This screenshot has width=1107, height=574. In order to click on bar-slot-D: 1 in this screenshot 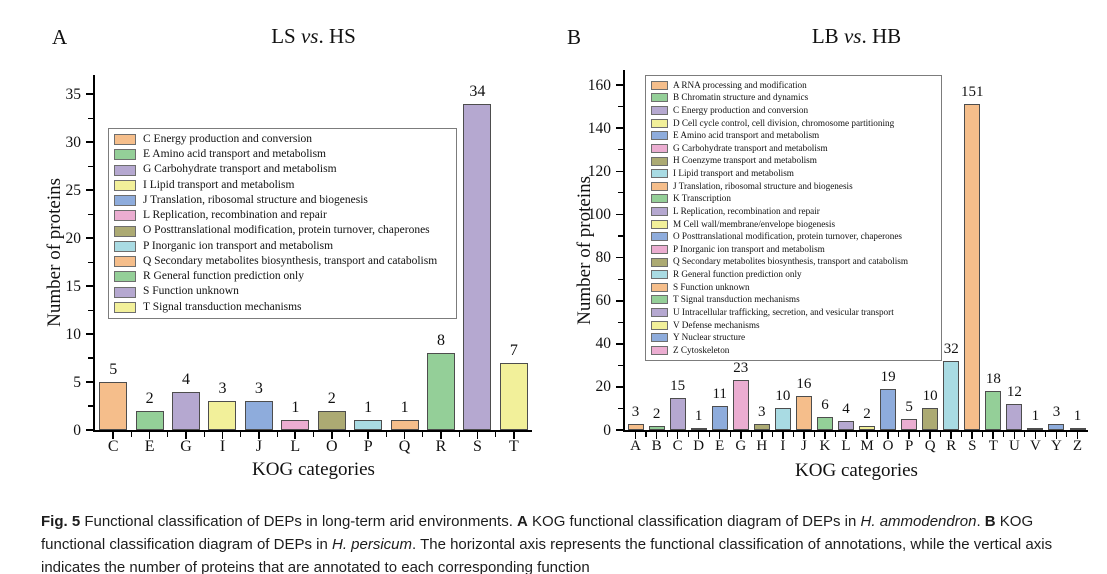, I will do `click(698, 250)`.